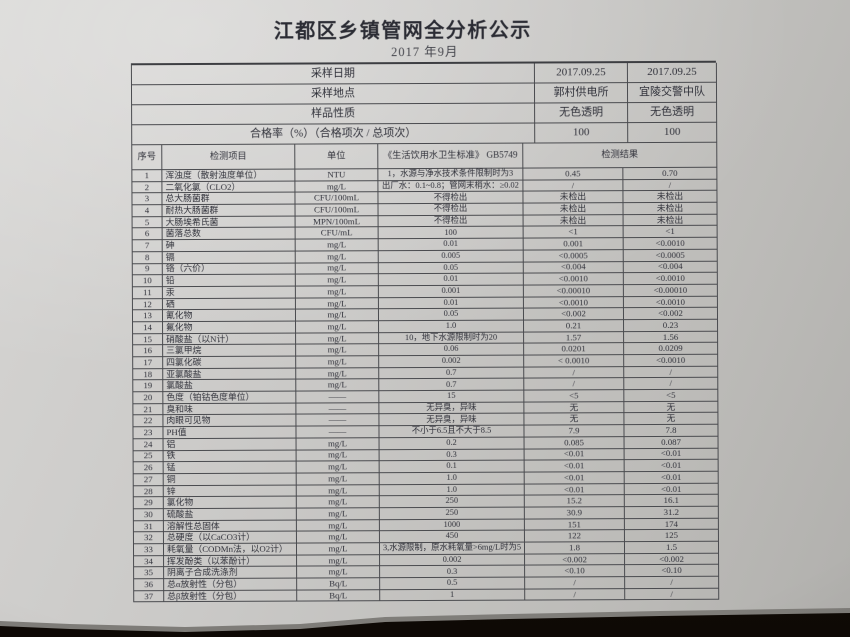 Image resolution: width=850 pixels, height=637 pixels. Describe the element at coordinates (229, 175) in the screenshot. I see `item-name: 浑浊度（散射浊度单位）` at that location.